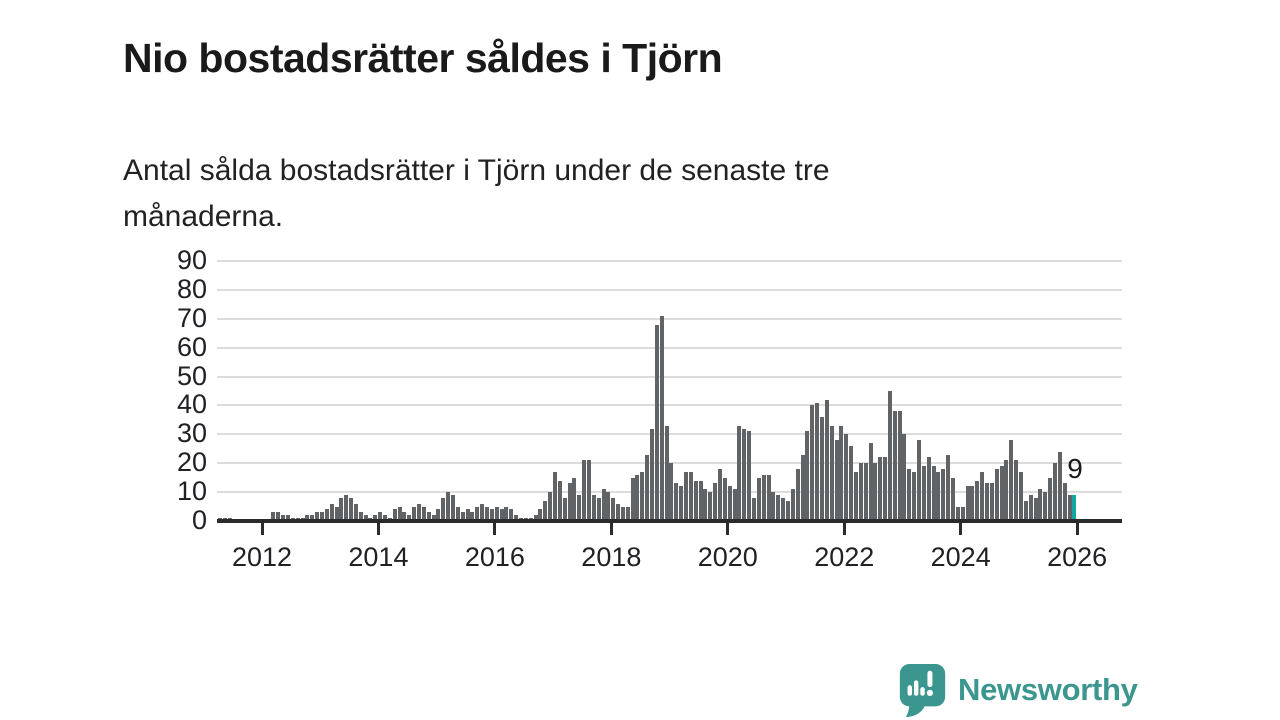 The height and width of the screenshot is (720, 1280). What do you see at coordinates (191, 260) in the screenshot?
I see `y-tick-label-90: 90` at bounding box center [191, 260].